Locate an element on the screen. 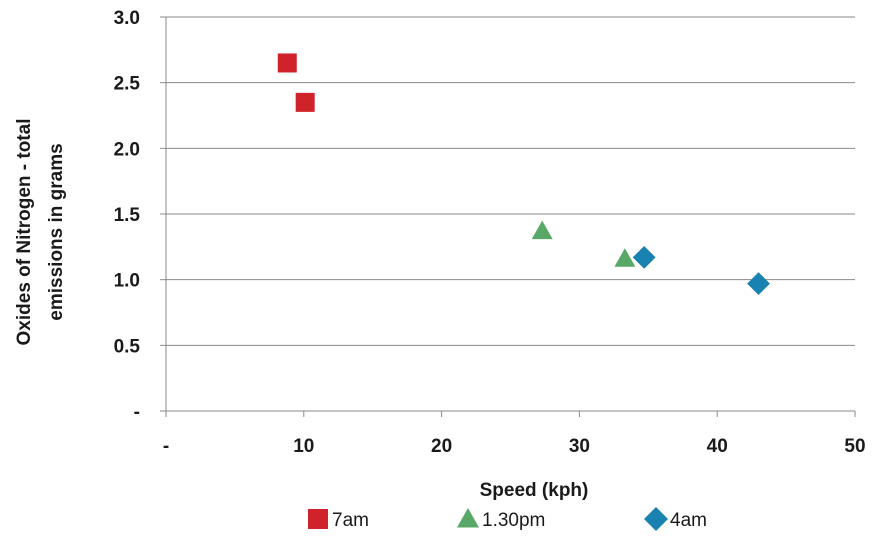  x-tick-label: 10 is located at coordinates (303, 446).